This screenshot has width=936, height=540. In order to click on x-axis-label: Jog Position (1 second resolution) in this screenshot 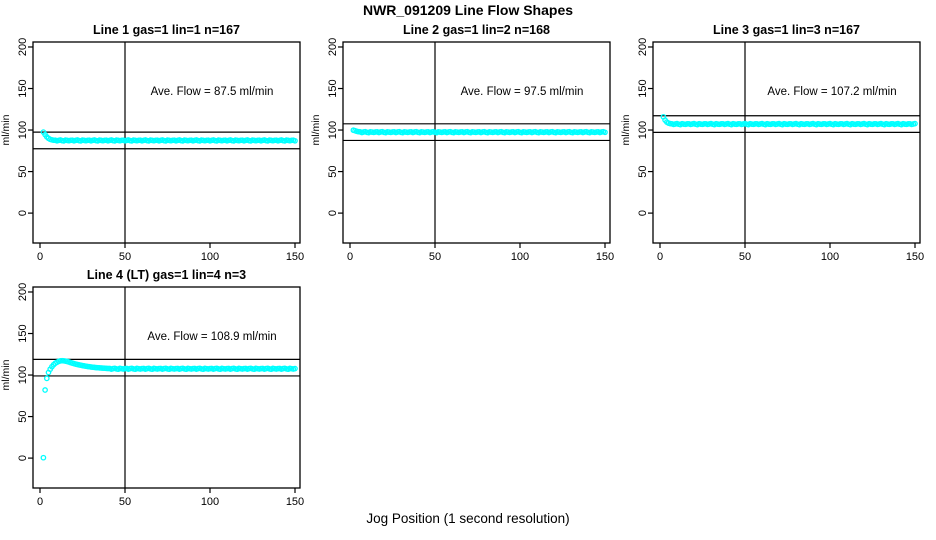, I will do `click(468, 518)`.